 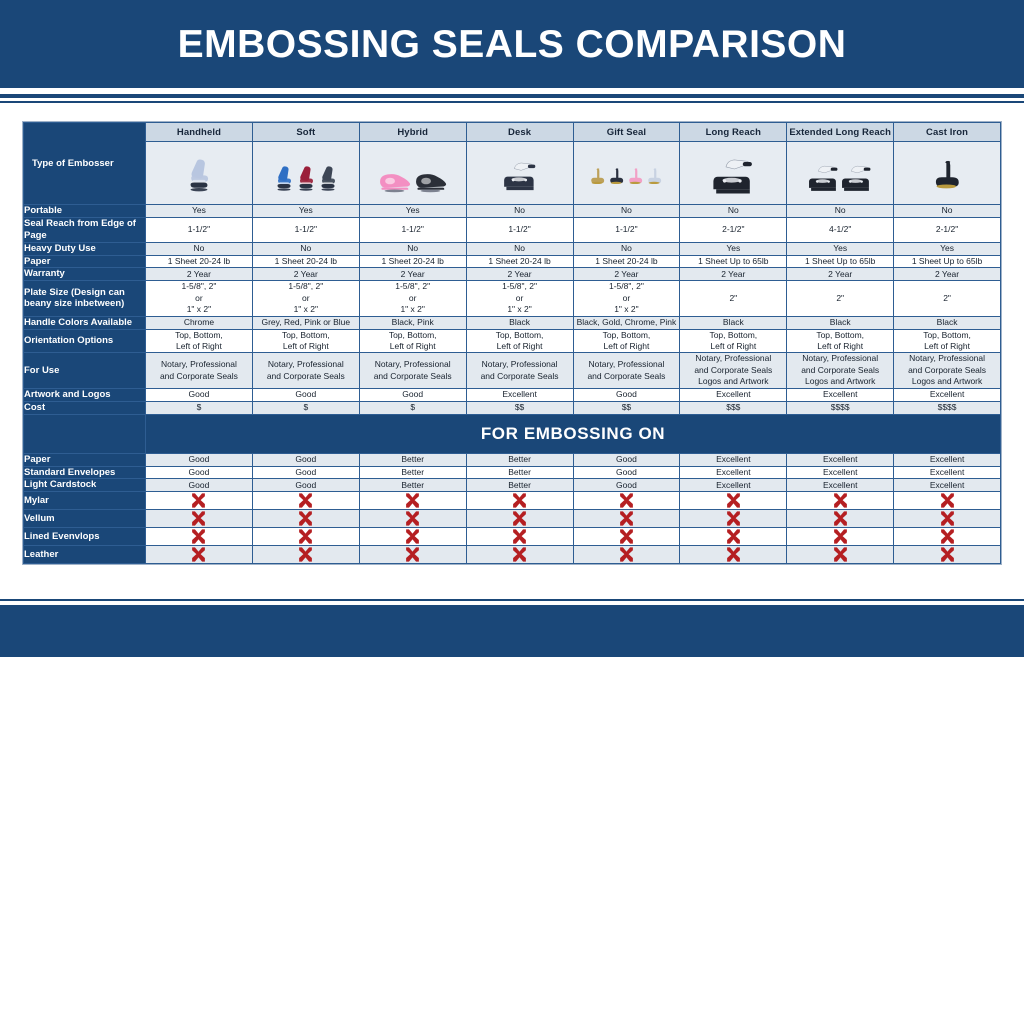 I want to click on cell-handle-colors-available-2: Black, Pink, so click(x=412, y=322).